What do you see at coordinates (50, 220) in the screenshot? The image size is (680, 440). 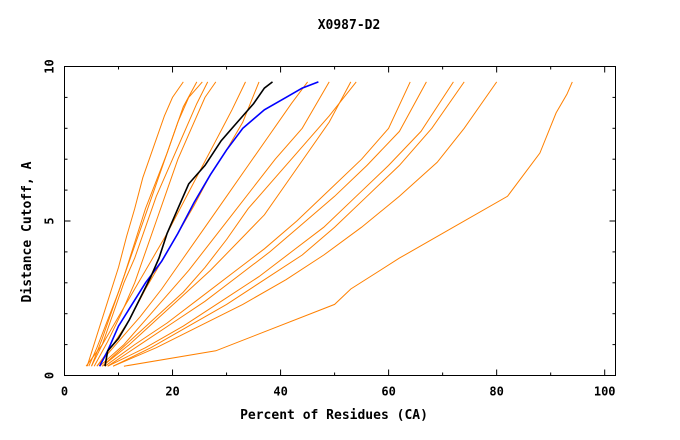 I see `y-tick-label: 5` at bounding box center [50, 220].